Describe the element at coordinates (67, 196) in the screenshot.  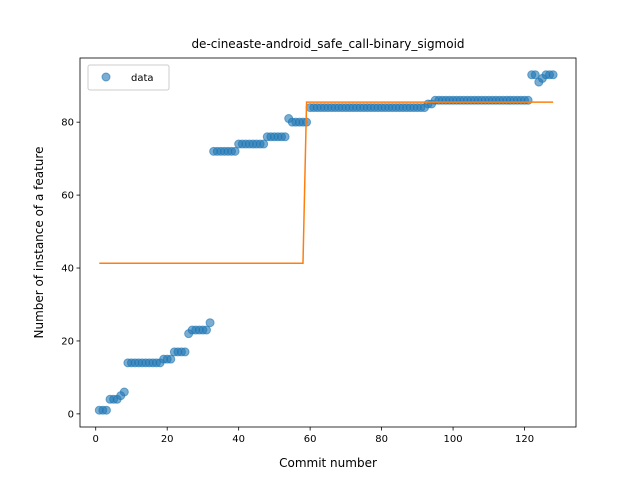
I see `y-tick-label: 60` at that location.